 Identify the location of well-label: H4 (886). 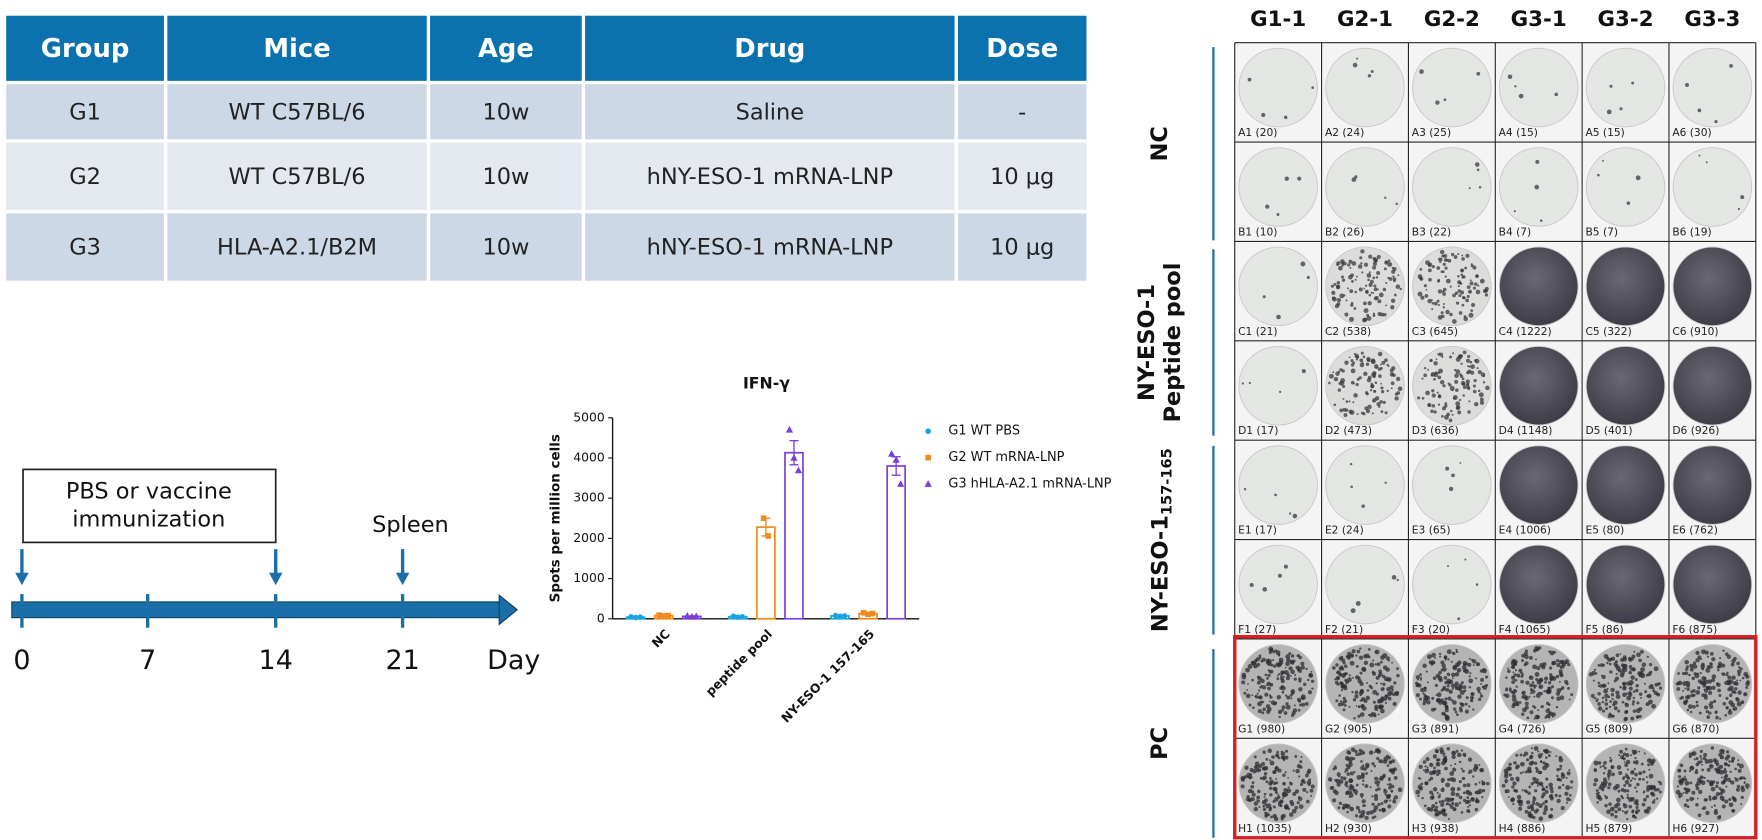
(1522, 828).